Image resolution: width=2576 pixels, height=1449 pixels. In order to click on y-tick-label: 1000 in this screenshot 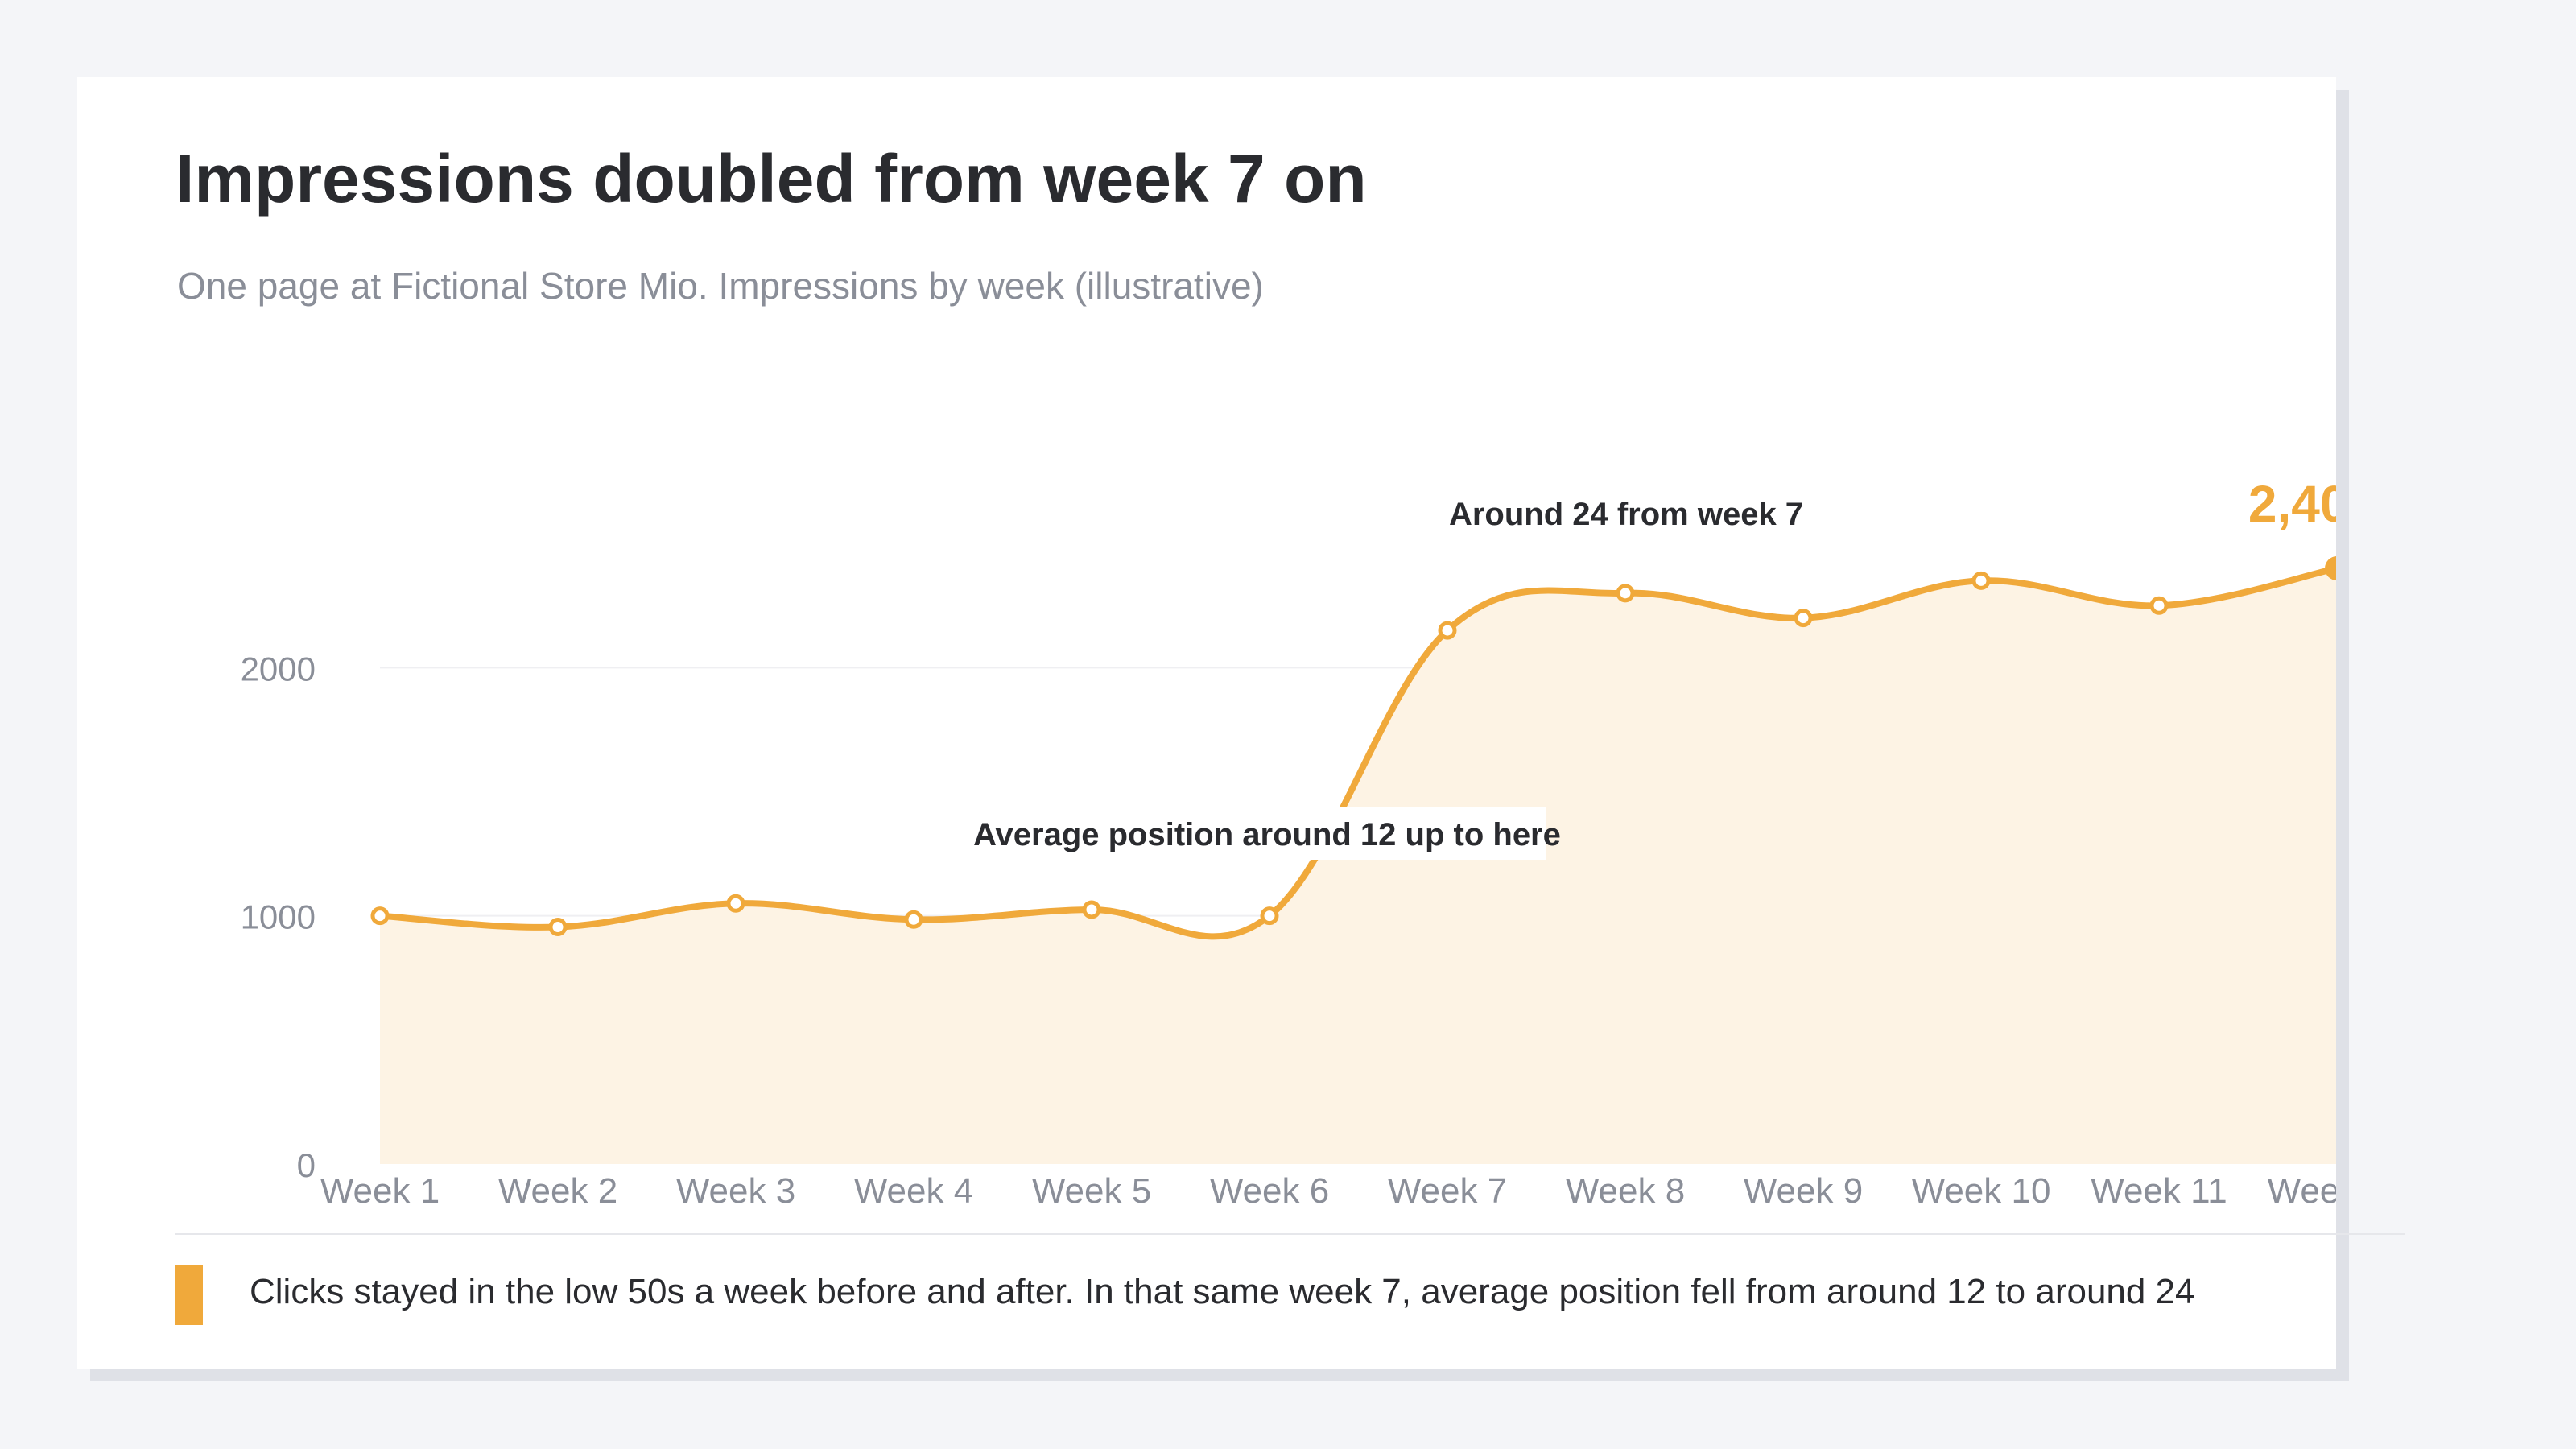, I will do `click(278, 917)`.